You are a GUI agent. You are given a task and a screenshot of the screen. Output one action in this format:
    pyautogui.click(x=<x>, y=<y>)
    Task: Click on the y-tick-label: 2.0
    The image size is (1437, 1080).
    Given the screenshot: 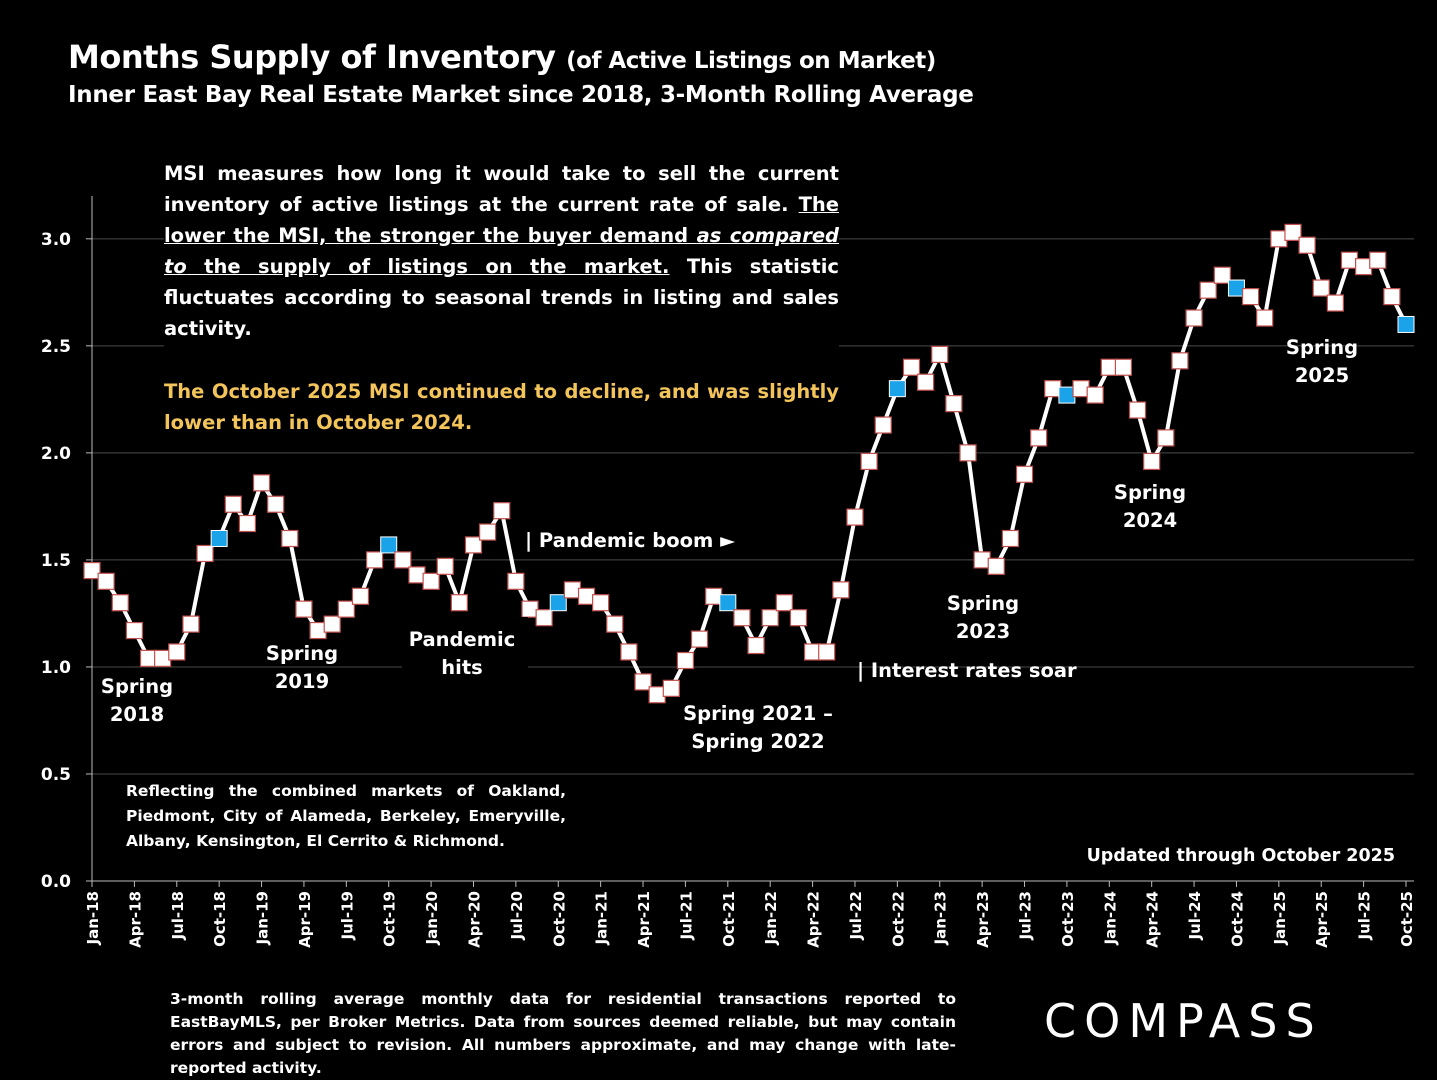 What is the action you would take?
    pyautogui.click(x=56, y=454)
    